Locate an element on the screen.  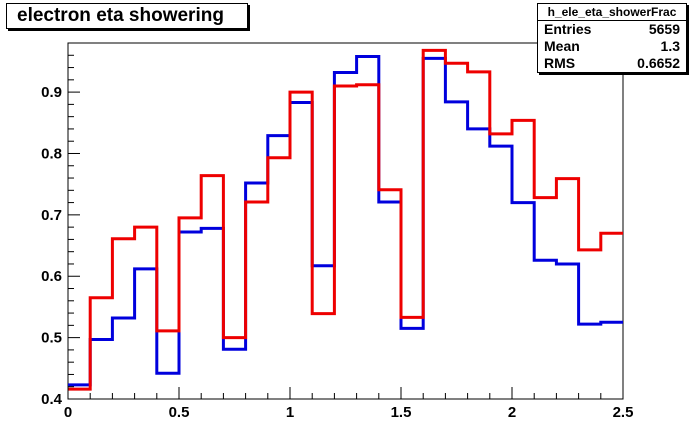
y-tick-label: 0.9 is located at coordinates (51, 92).